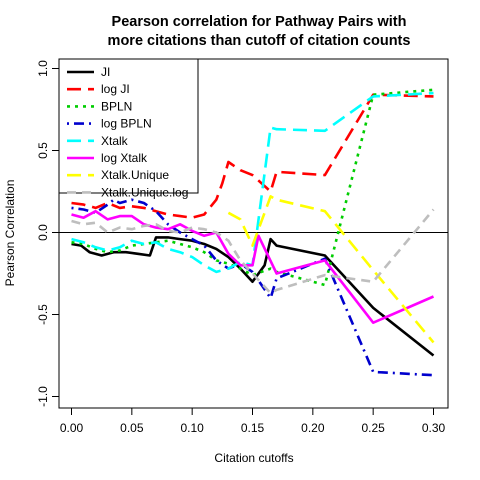 The image size is (480, 480). What do you see at coordinates (253, 458) in the screenshot?
I see `x-axis-label: Citation cutoffs` at bounding box center [253, 458].